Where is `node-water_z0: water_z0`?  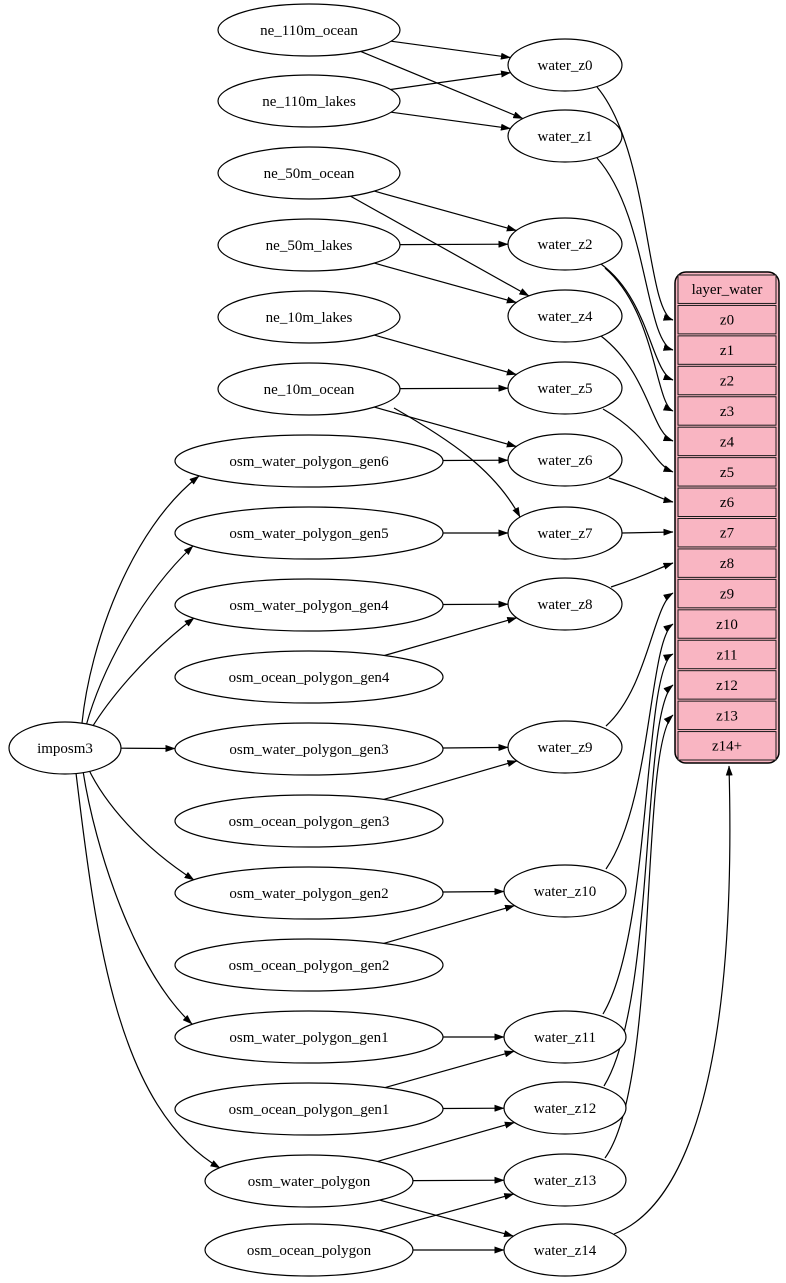 node-water_z0: water_z0 is located at coordinates (565, 65).